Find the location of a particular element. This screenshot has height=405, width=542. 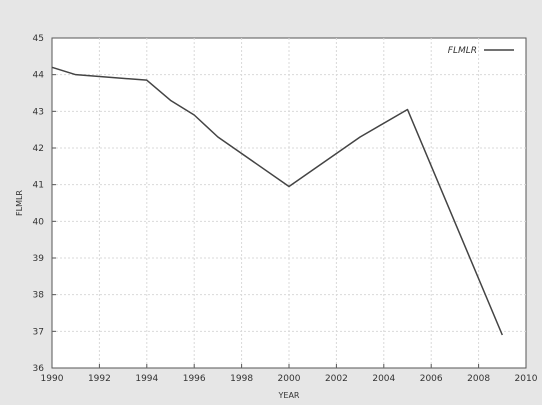

x-tick-label: 2002 is located at coordinates (336, 379).